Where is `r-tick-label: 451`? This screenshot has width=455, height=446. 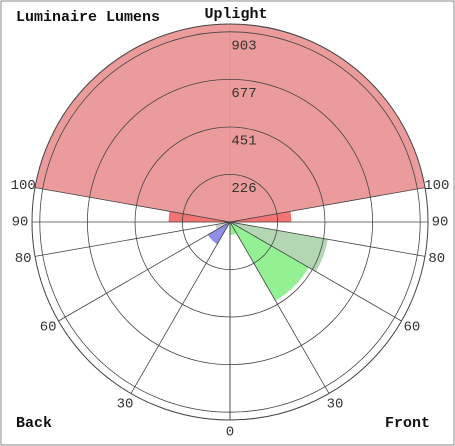 r-tick-label: 451 is located at coordinates (243, 142).